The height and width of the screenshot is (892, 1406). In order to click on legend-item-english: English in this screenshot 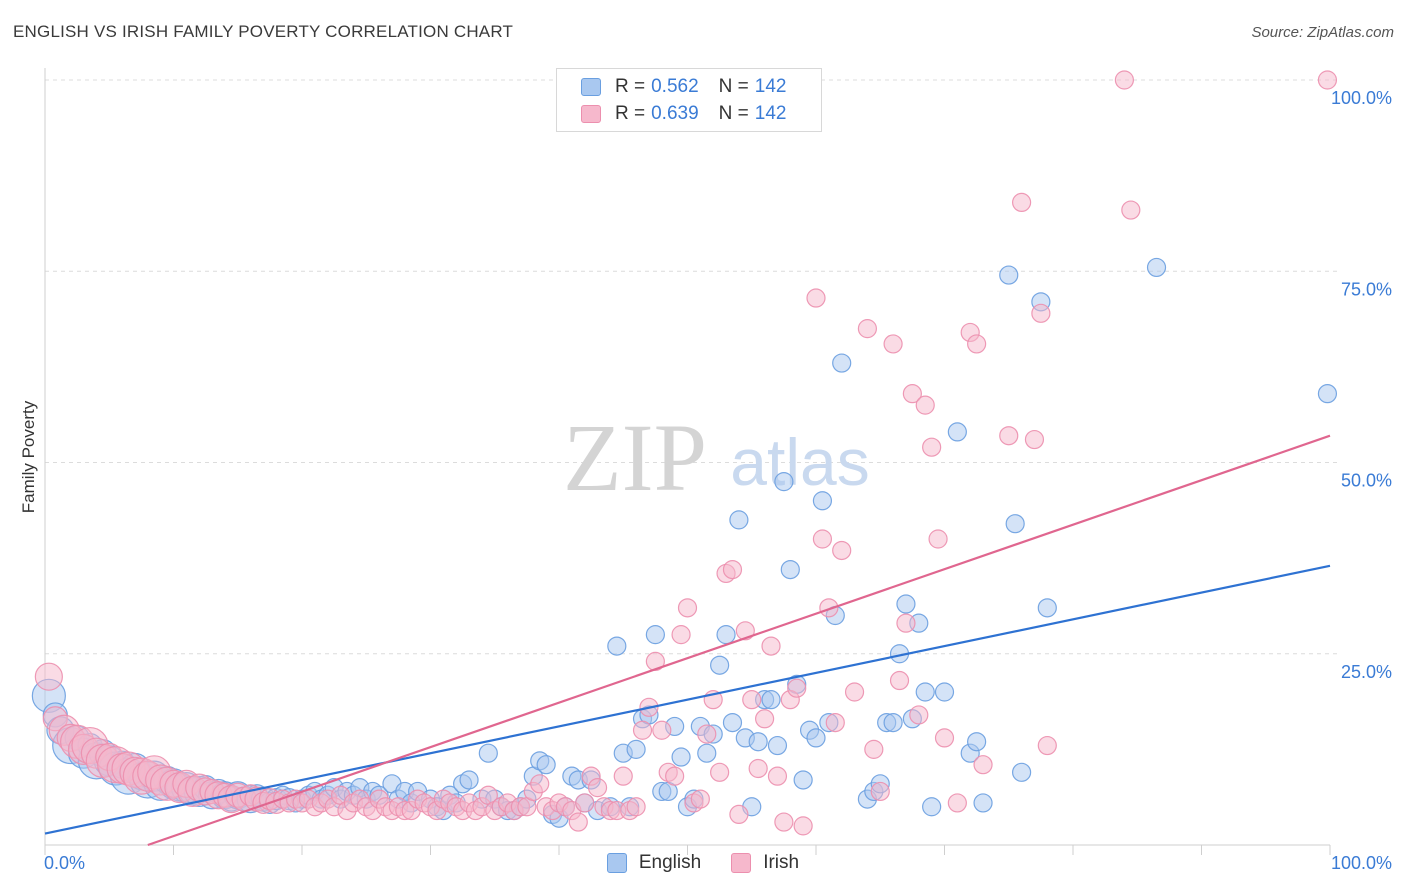, I will do `click(654, 863)`.